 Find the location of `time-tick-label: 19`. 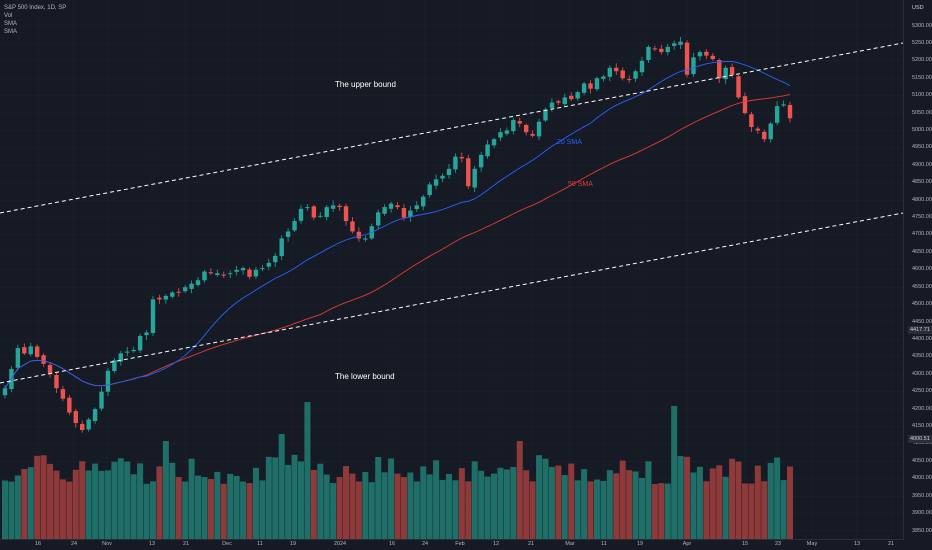

time-tick-label: 19 is located at coordinates (640, 544).